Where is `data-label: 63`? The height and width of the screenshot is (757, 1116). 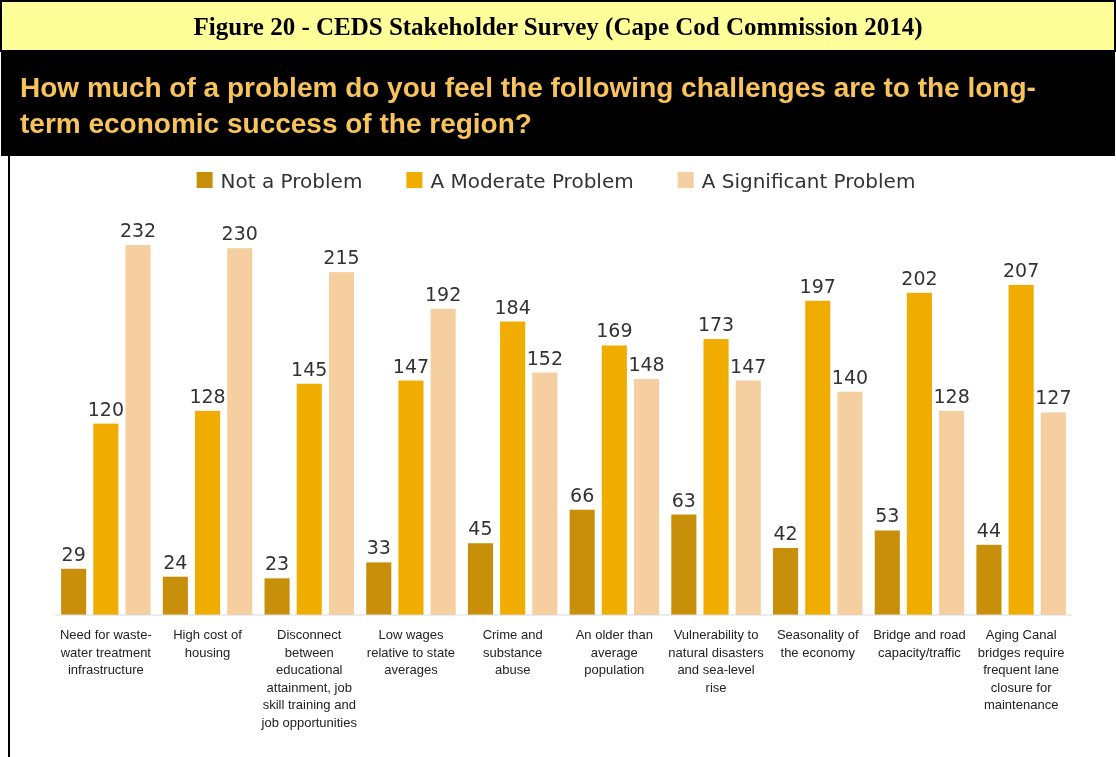
data-label: 63 is located at coordinates (683, 499).